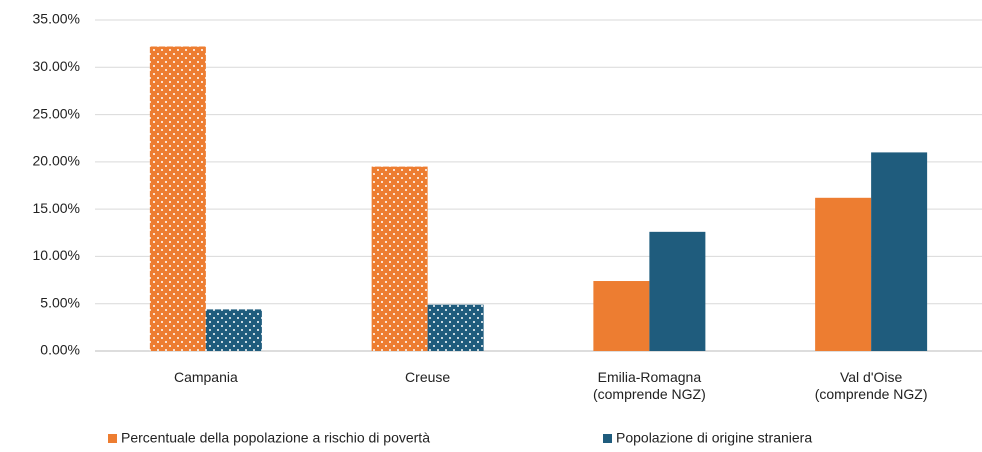 This screenshot has height=452, width=982. What do you see at coordinates (205, 377) in the screenshot?
I see `x-tick-label: Campania` at bounding box center [205, 377].